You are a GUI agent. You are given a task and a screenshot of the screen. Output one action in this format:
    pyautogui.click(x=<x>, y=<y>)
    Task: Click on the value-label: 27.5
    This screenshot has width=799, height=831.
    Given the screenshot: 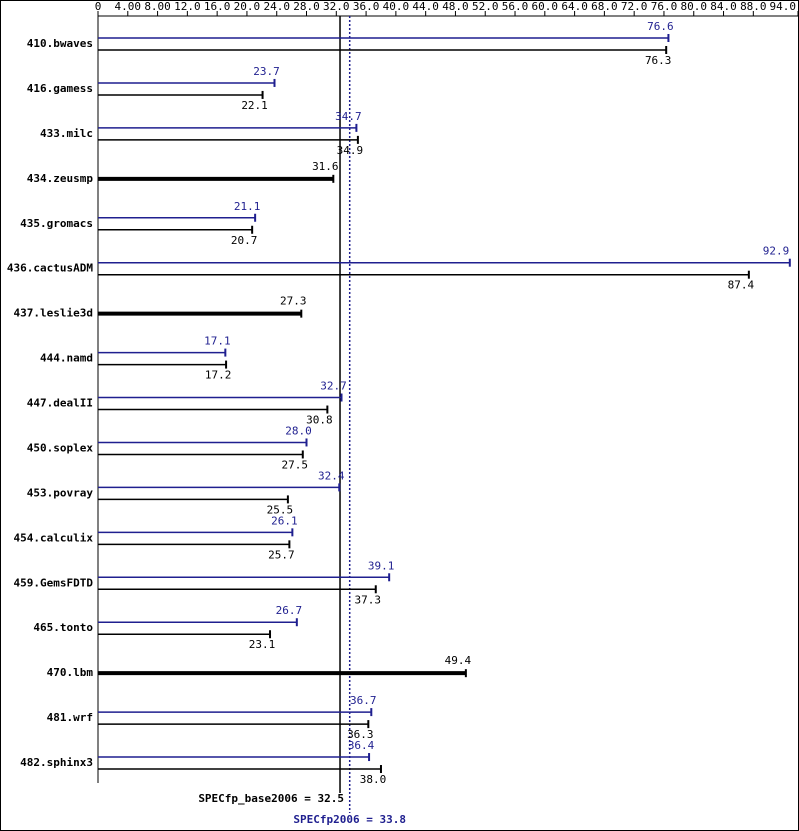 What is the action you would take?
    pyautogui.click(x=295, y=464)
    